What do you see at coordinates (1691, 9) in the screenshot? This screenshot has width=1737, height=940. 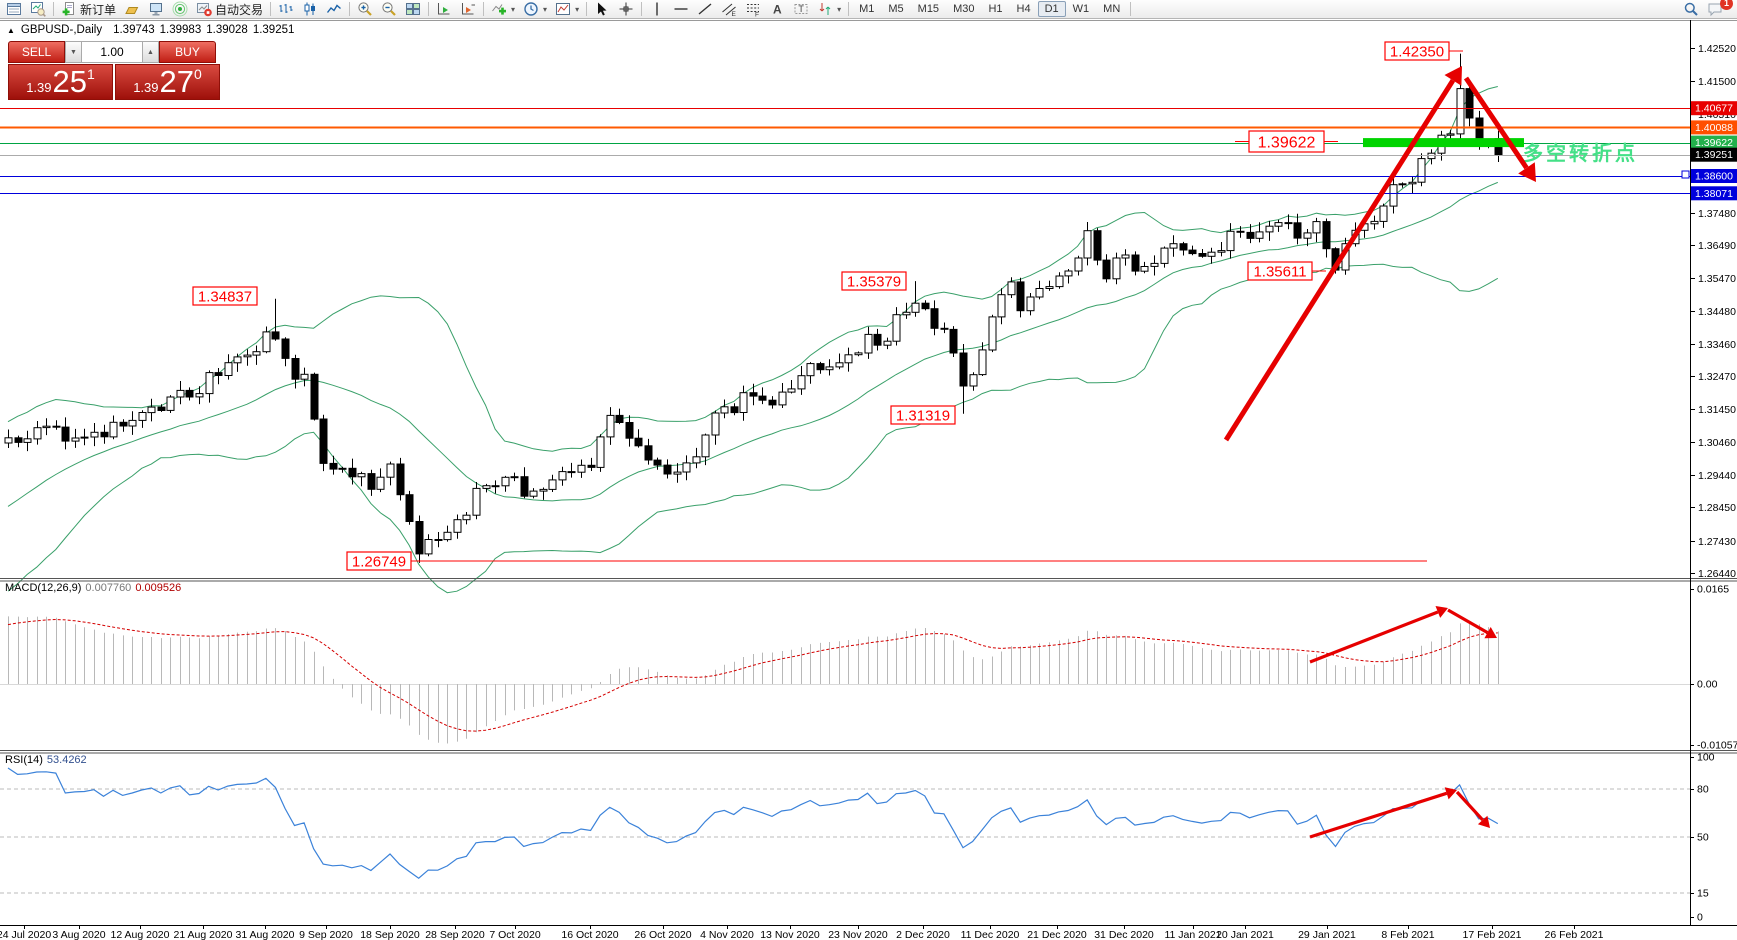 I see `search-button` at bounding box center [1691, 9].